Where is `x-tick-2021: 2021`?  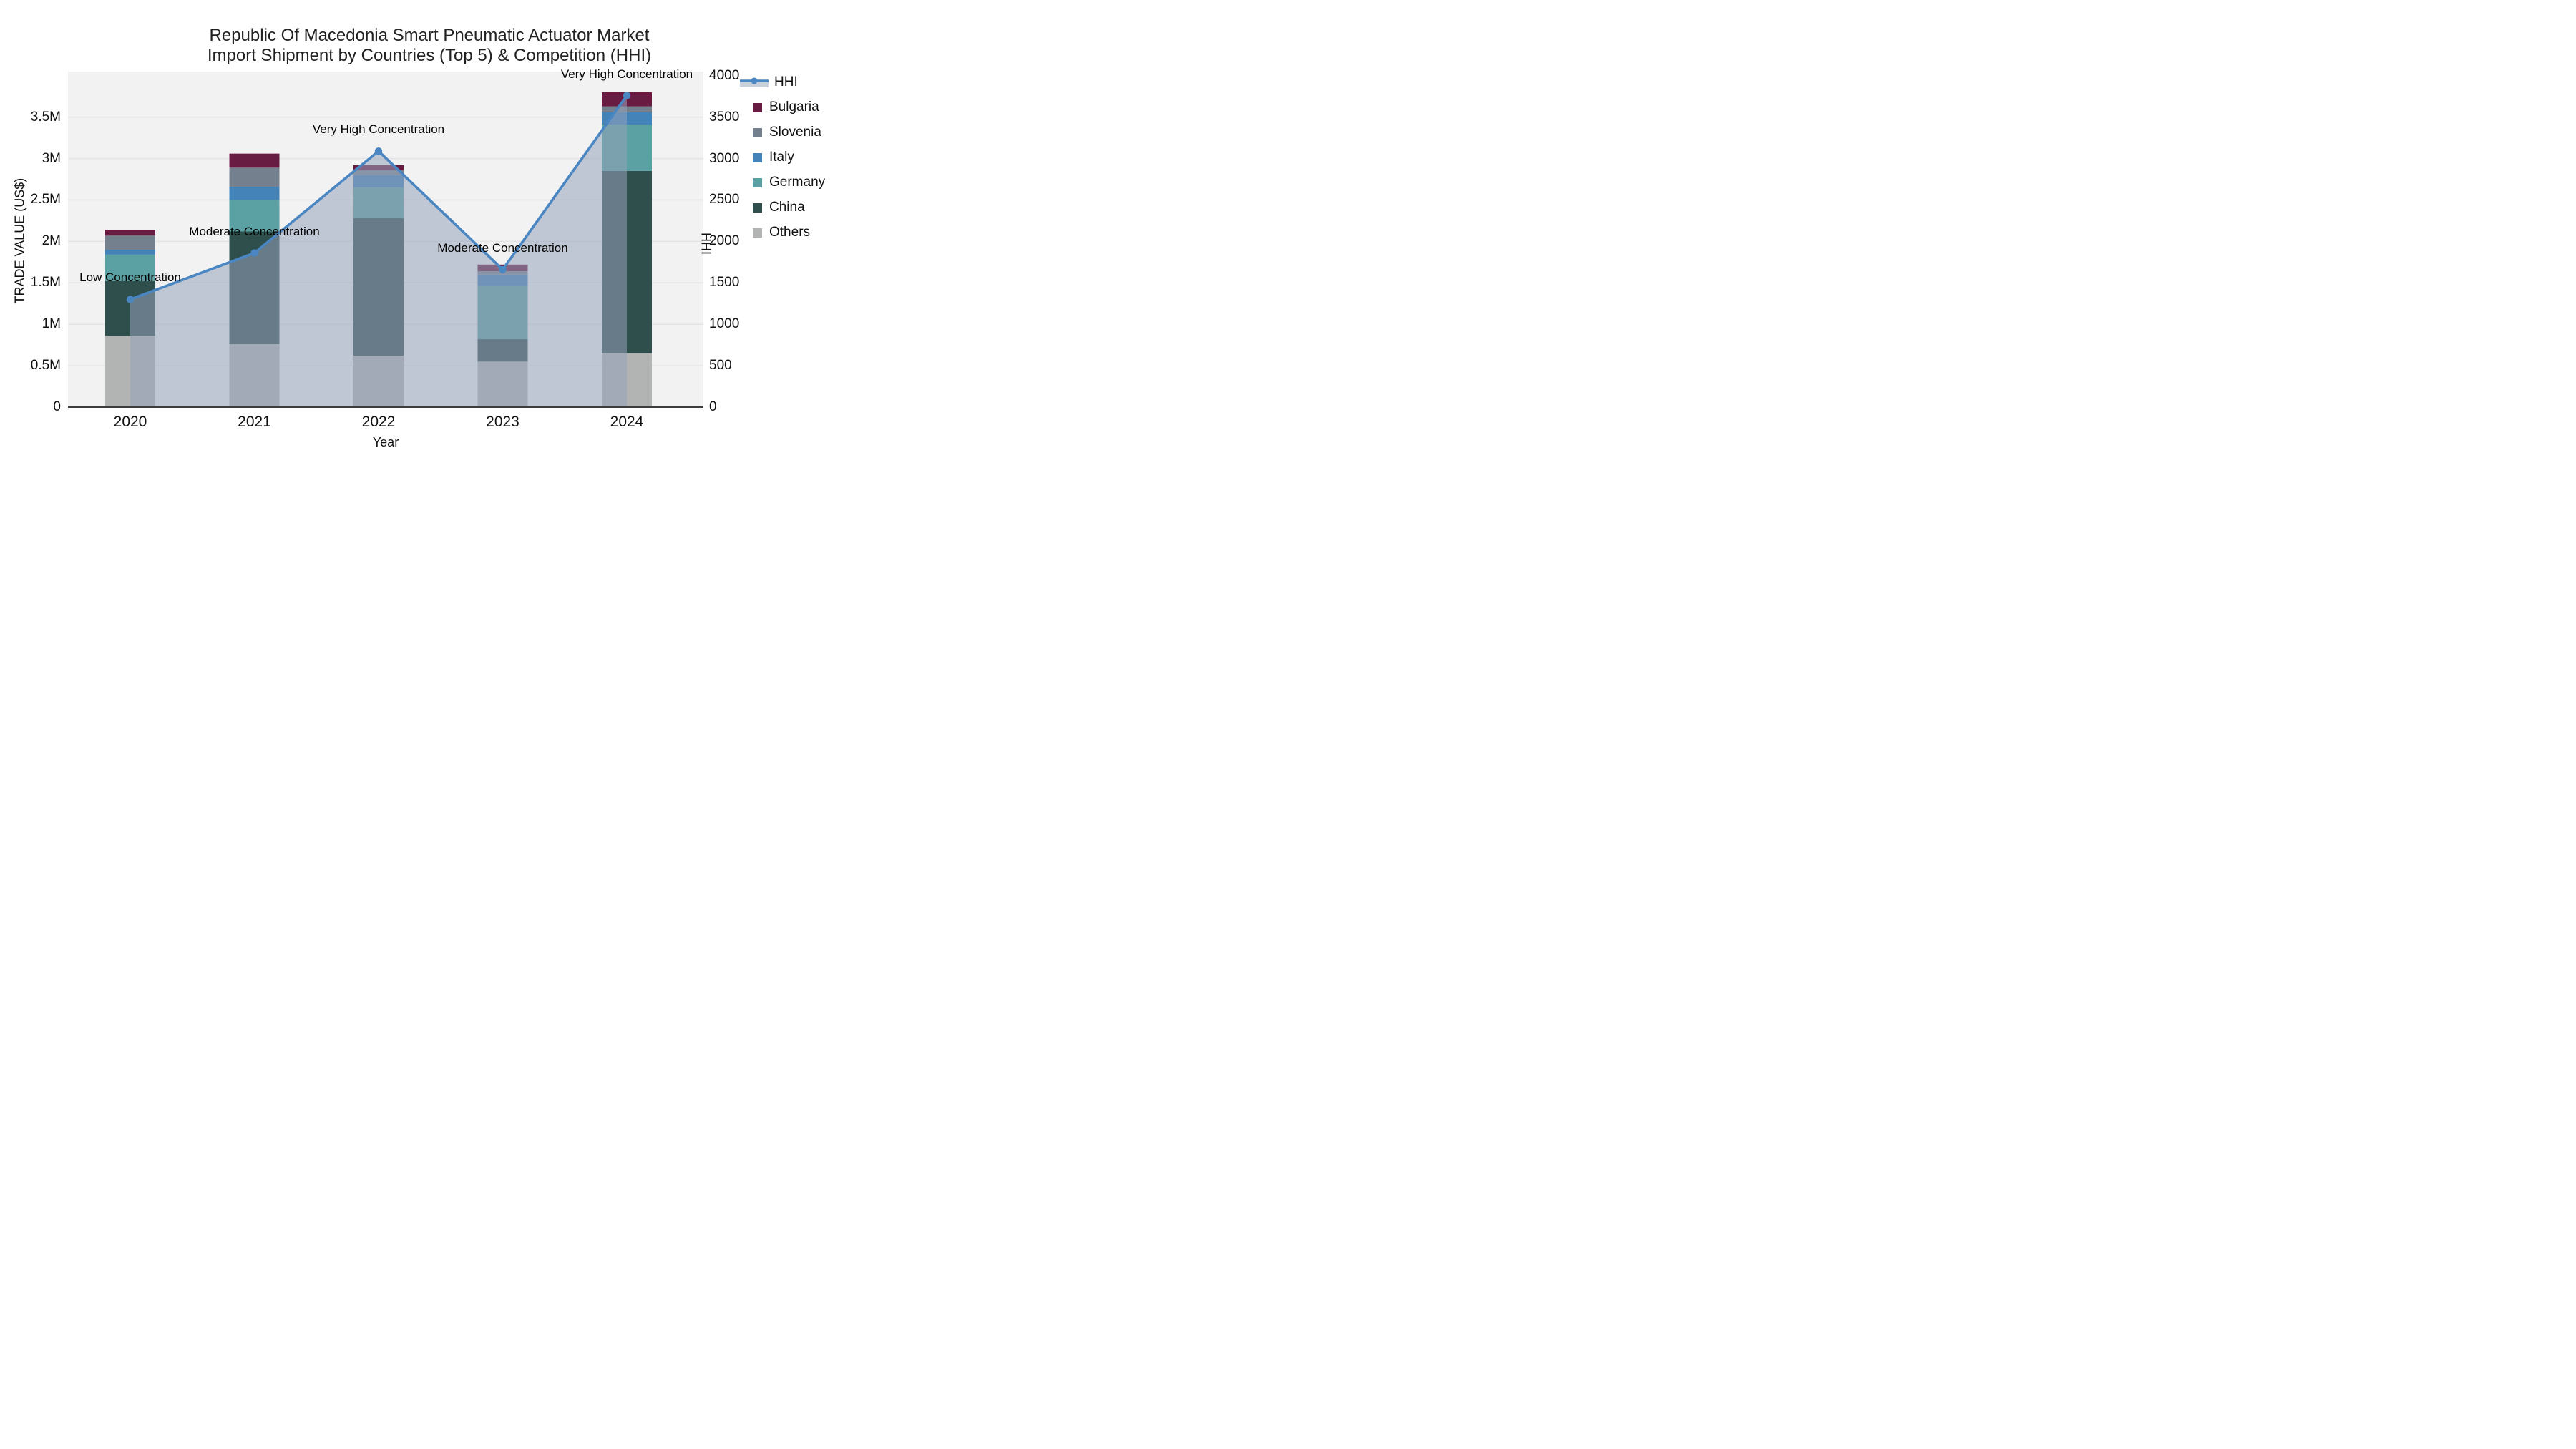 x-tick-2021: 2021 is located at coordinates (254, 422).